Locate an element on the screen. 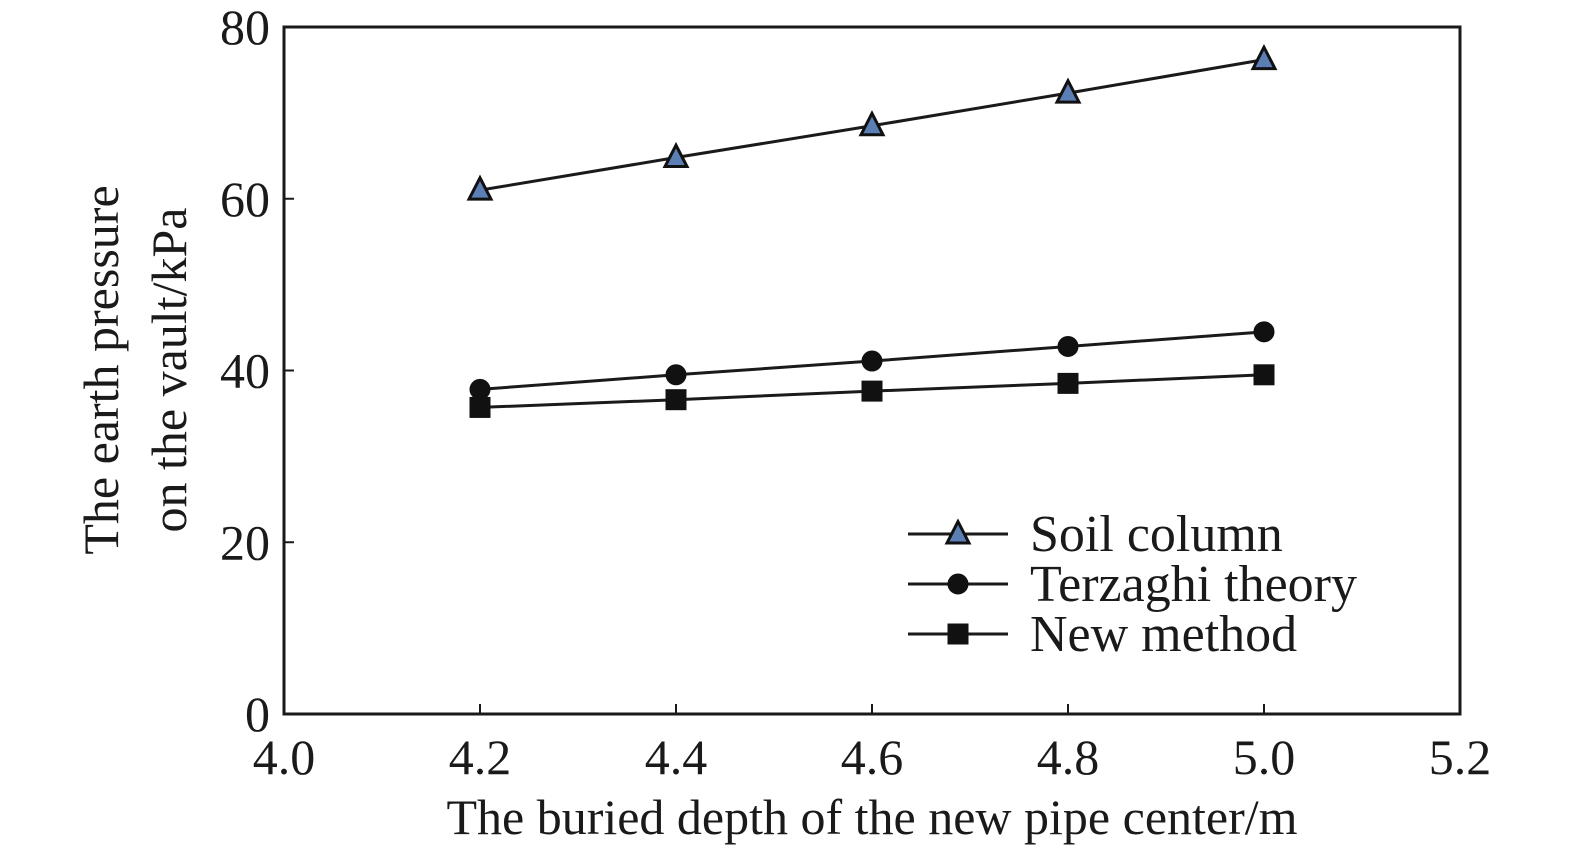 The image size is (1575, 855). x-tick-label: 4.2 is located at coordinates (480, 757).